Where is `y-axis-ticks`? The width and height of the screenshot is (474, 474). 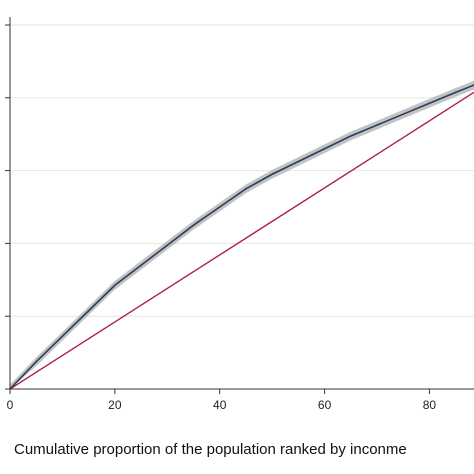
y-axis-ticks is located at coordinates (7, 207).